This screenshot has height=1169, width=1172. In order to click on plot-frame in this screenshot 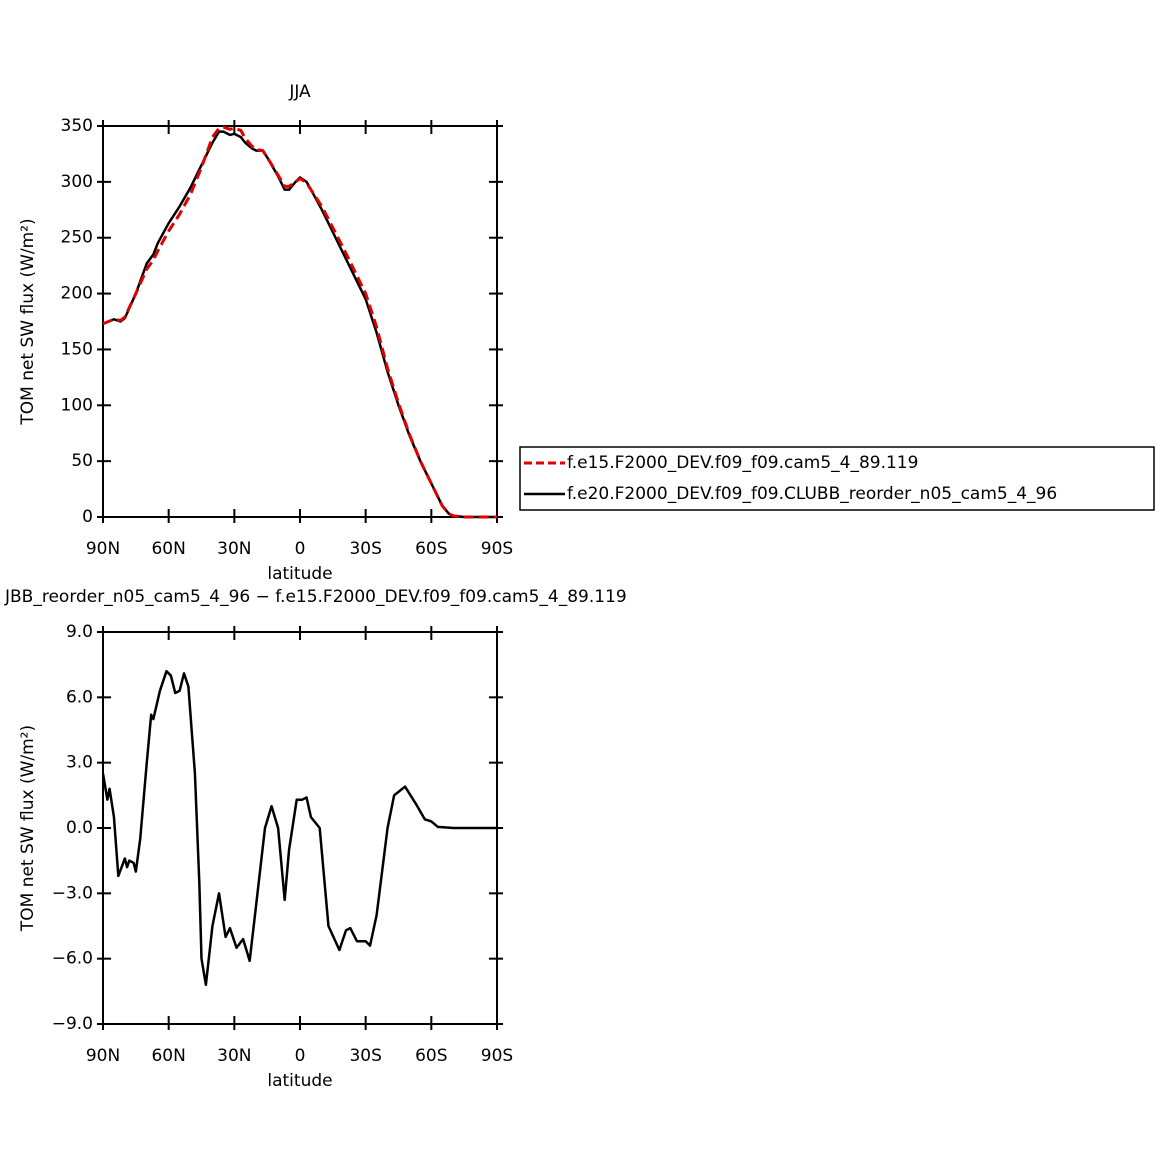, I will do `click(300, 321)`.